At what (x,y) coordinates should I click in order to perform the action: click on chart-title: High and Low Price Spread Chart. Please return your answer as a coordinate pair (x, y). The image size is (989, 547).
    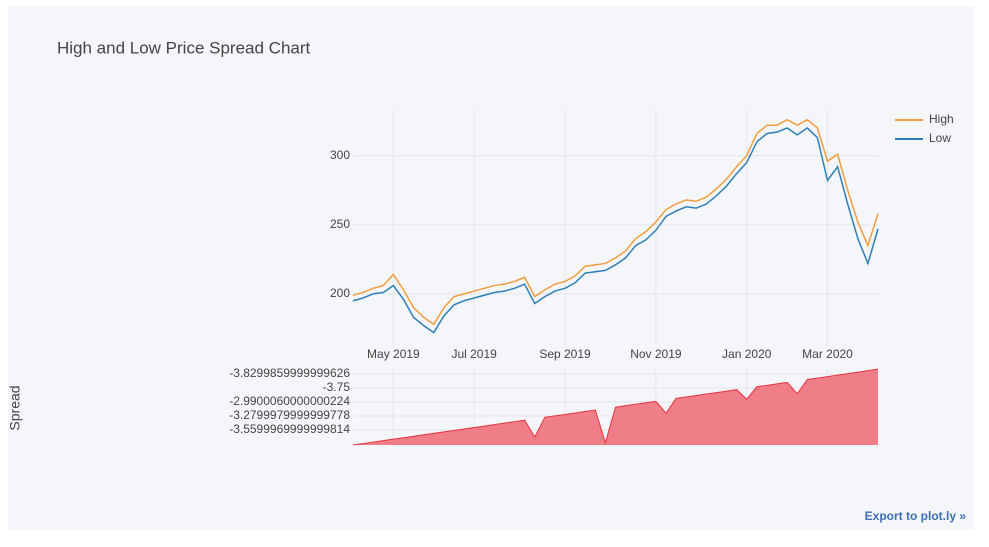
    Looking at the image, I should click on (184, 47).